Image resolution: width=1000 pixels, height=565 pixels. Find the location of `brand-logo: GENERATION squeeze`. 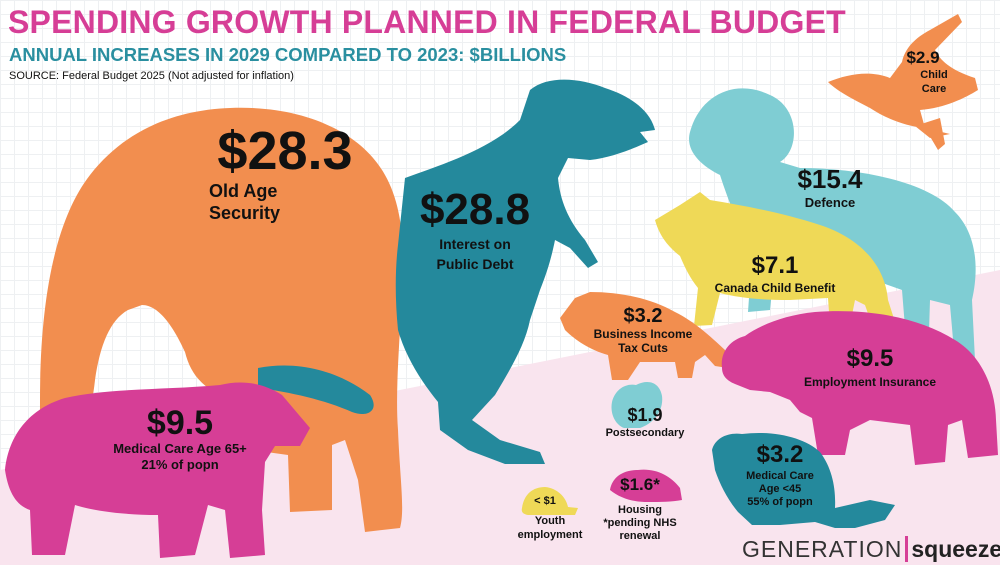

brand-logo: GENERATION squeeze is located at coordinates (871, 549).